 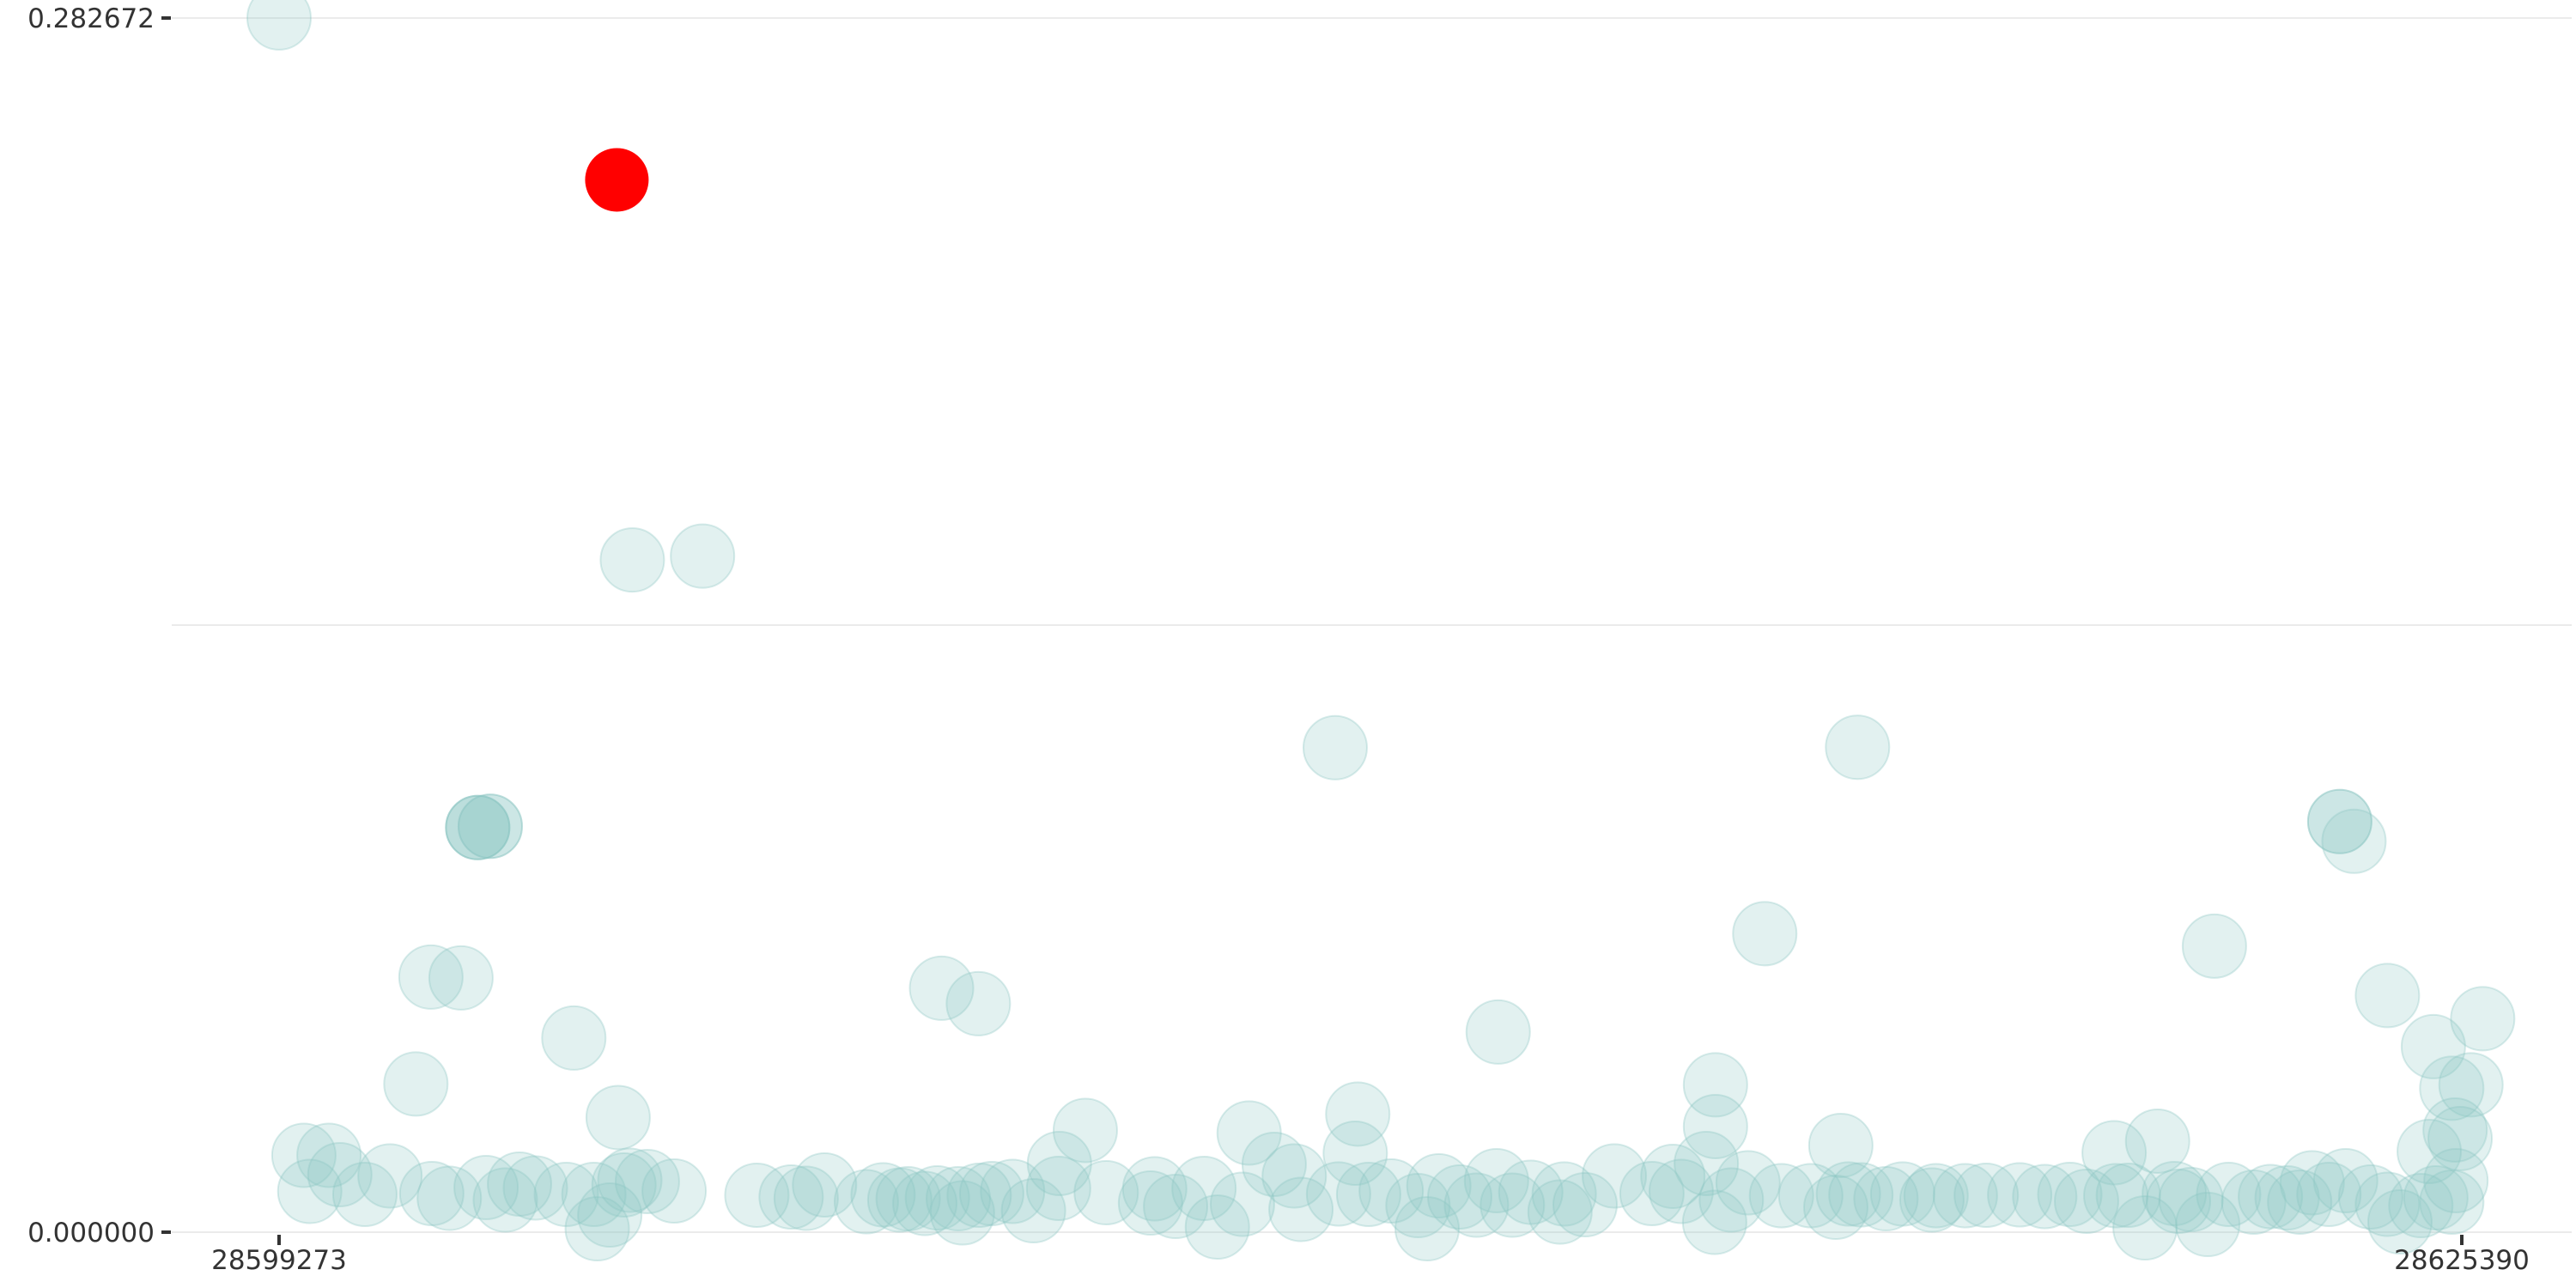 I want to click on highlighted-data-point, so click(x=617, y=180).